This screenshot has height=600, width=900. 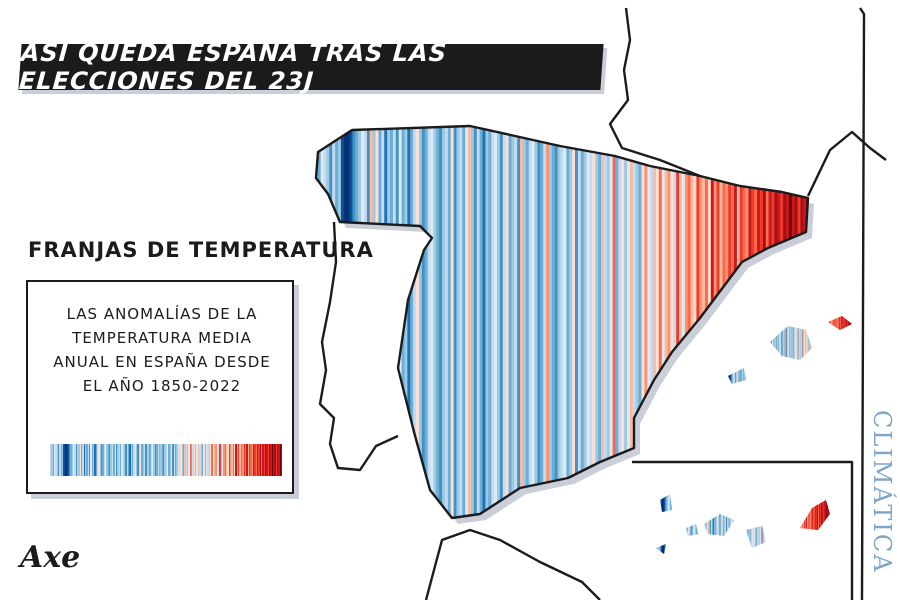 I want to click on mediterranean-coast, so click(x=846, y=163).